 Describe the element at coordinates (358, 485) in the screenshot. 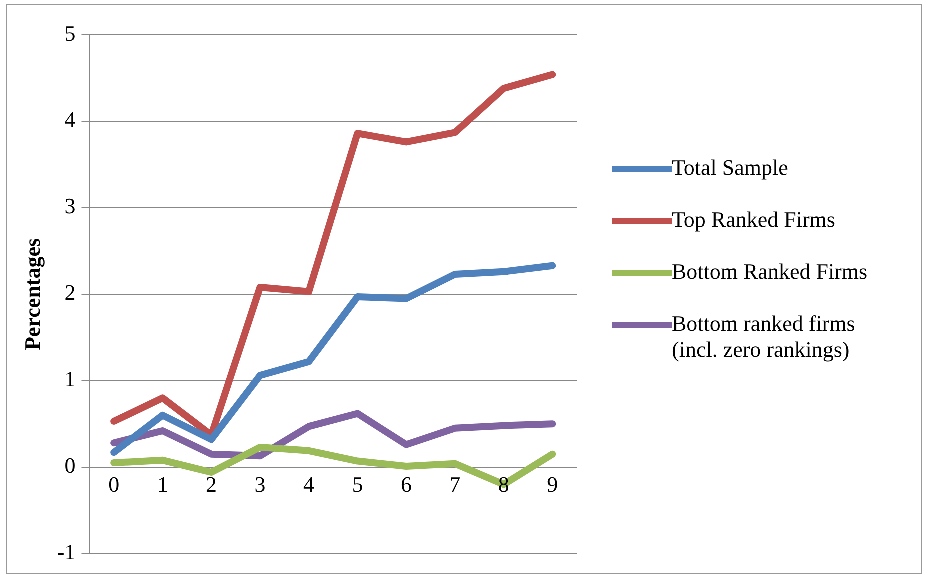

I see `x-tick-label: 5` at that location.